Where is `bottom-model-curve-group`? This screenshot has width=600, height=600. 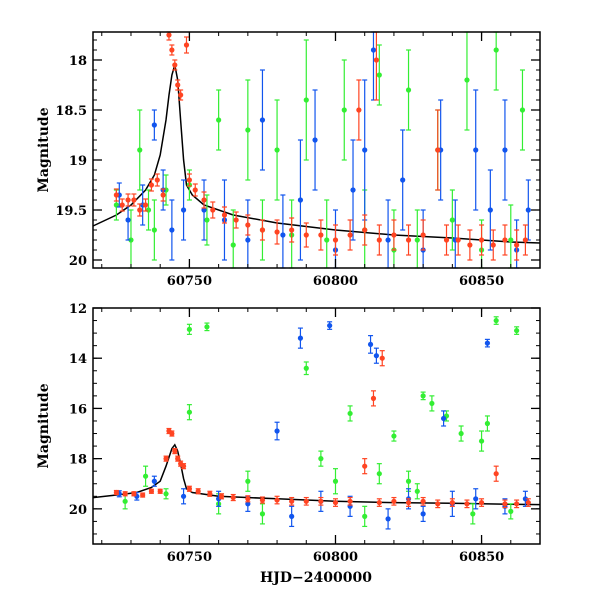 bottom-model-curve-group is located at coordinates (316, 474).